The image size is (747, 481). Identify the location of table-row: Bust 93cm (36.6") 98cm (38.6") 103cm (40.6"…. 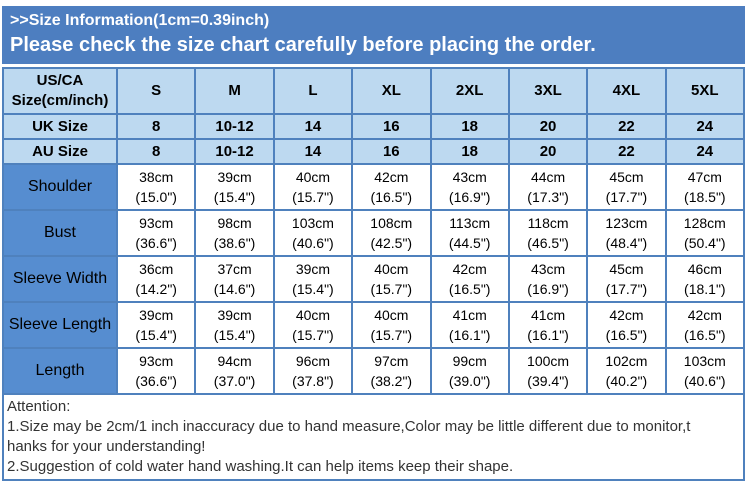
(374, 233).